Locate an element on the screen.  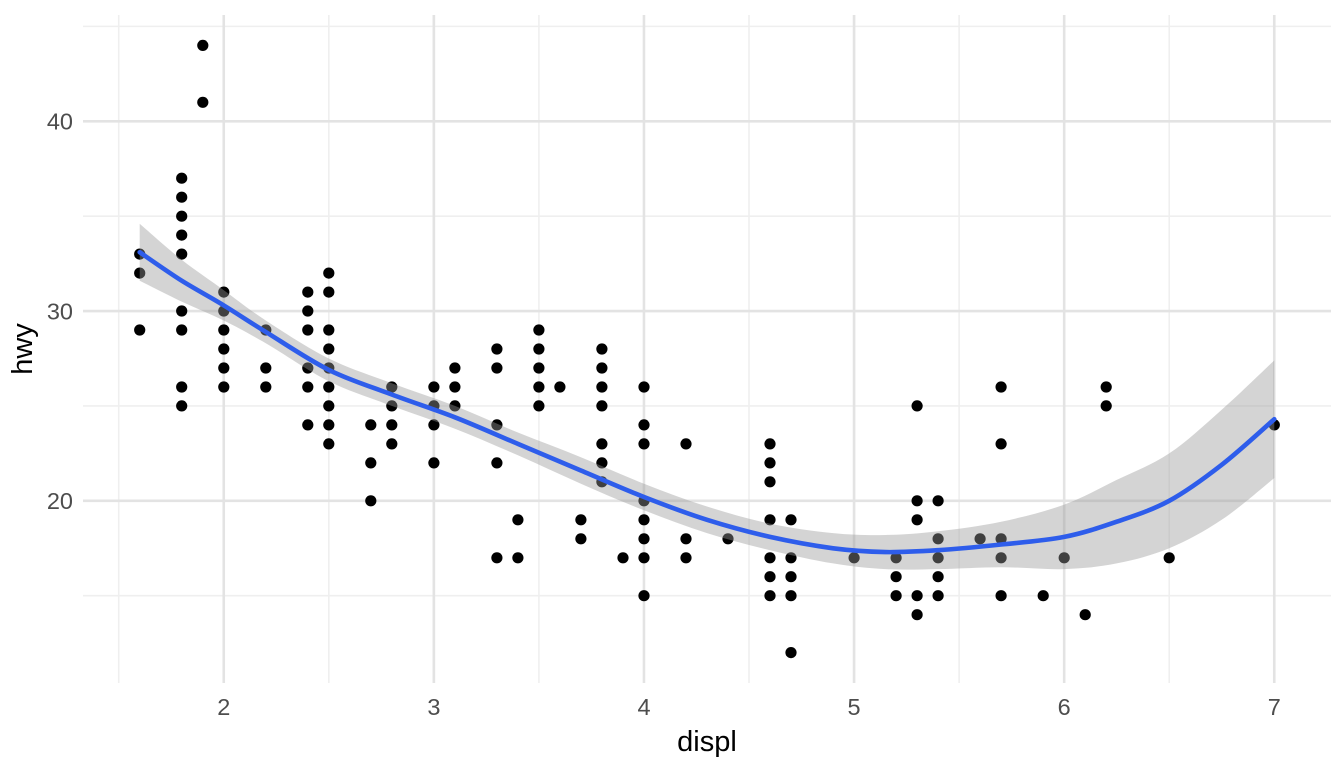
x-tick-label: 6 is located at coordinates (1064, 707).